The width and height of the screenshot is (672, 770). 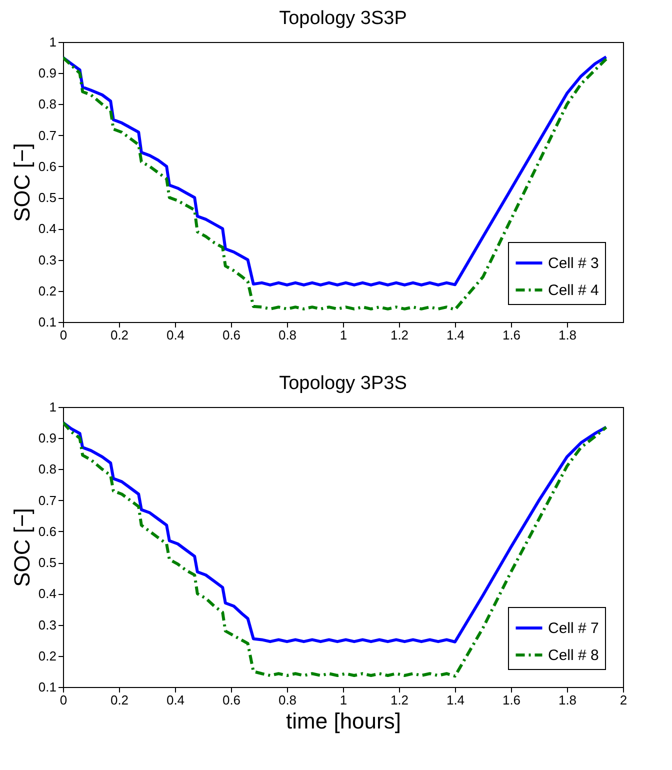 What do you see at coordinates (343, 721) in the screenshot?
I see `x-axis-title: time [hours]` at bounding box center [343, 721].